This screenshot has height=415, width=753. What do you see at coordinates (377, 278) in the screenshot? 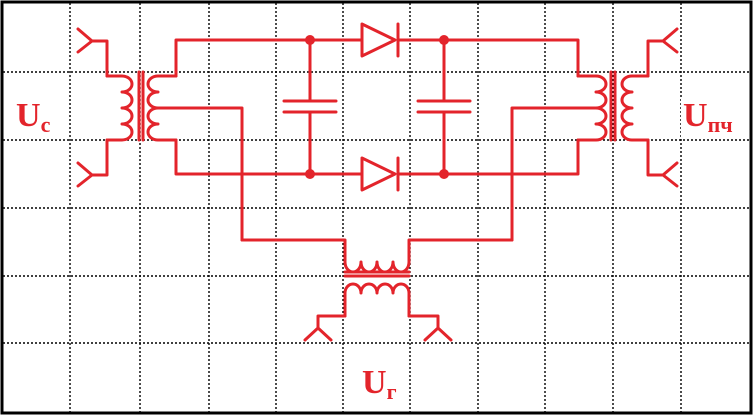
I see `oscillator-transformer` at bounding box center [377, 278].